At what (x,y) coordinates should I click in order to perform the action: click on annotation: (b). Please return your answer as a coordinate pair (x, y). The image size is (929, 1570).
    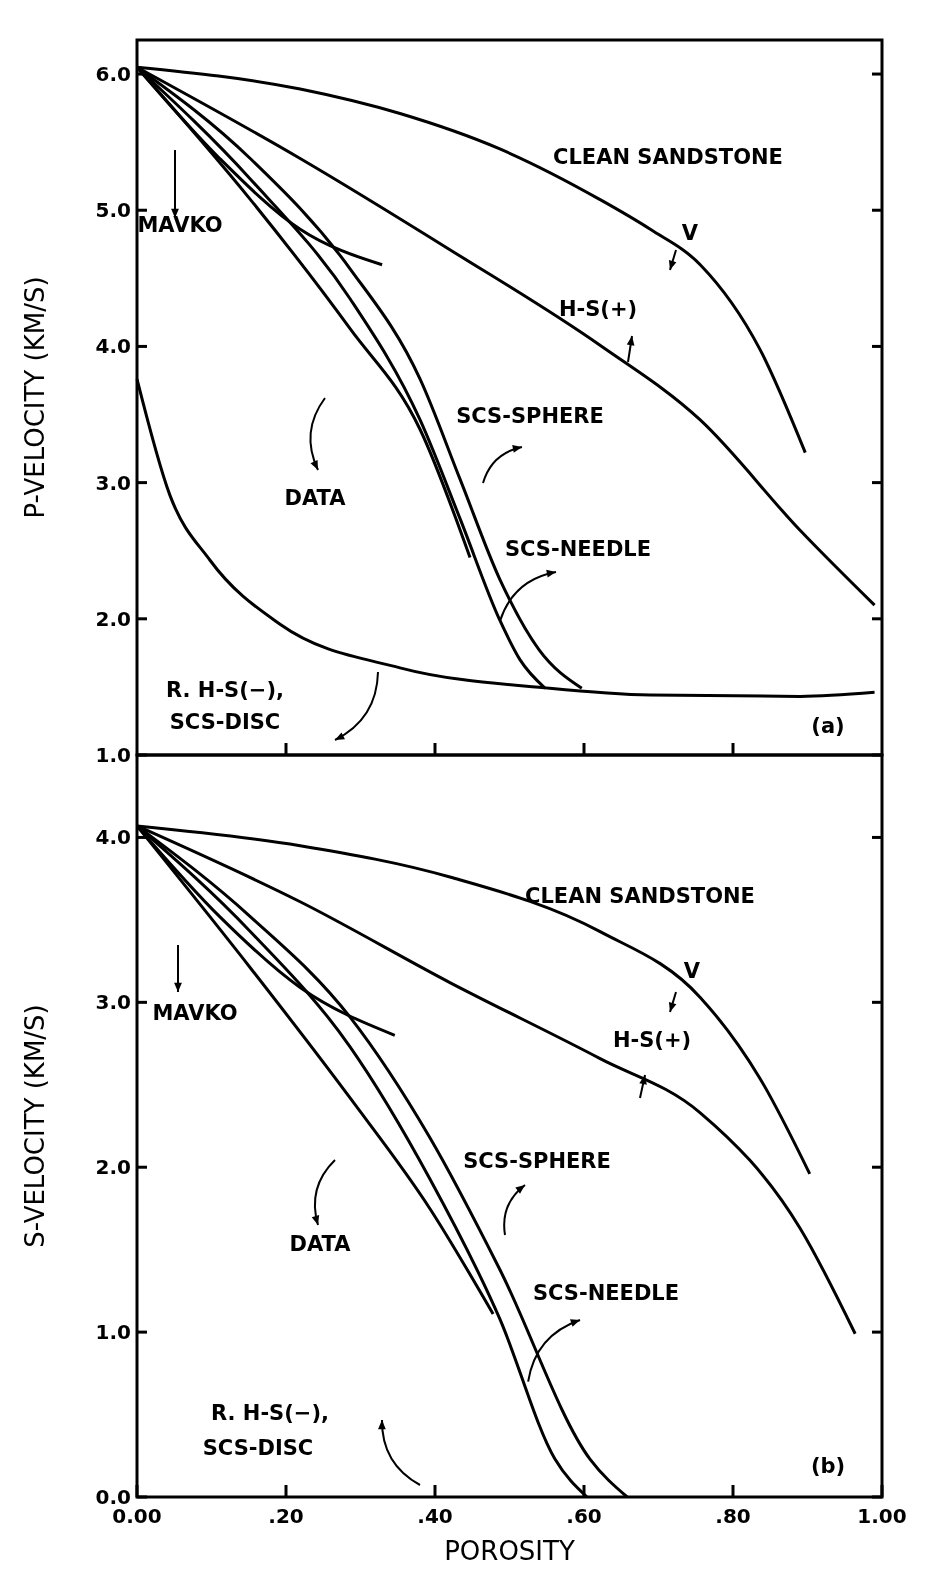
    Looking at the image, I should click on (828, 1466).